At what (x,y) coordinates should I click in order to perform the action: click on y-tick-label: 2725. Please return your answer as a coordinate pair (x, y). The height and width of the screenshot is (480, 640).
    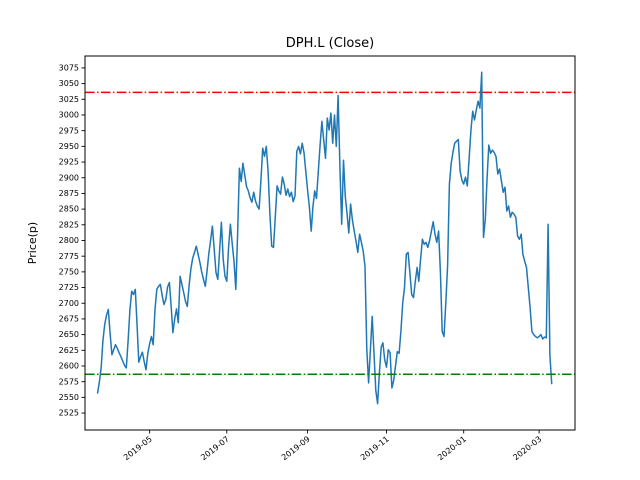
    Looking at the image, I should click on (69, 287).